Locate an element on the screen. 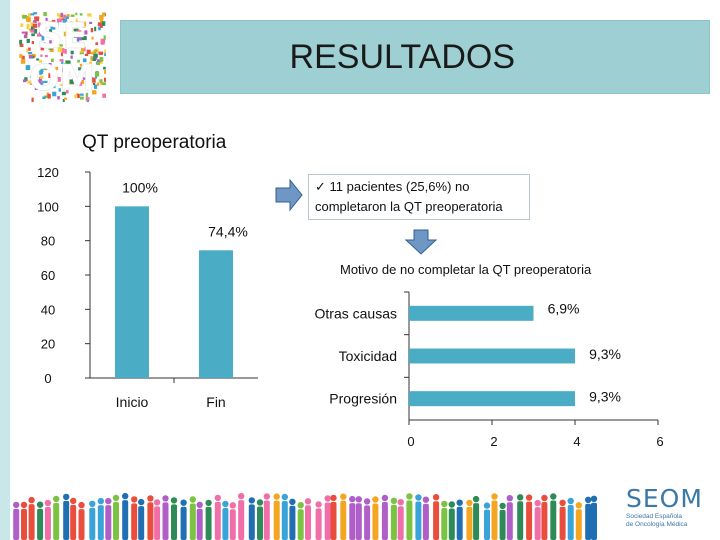  right-category-label: Otras causas is located at coordinates (356, 313).